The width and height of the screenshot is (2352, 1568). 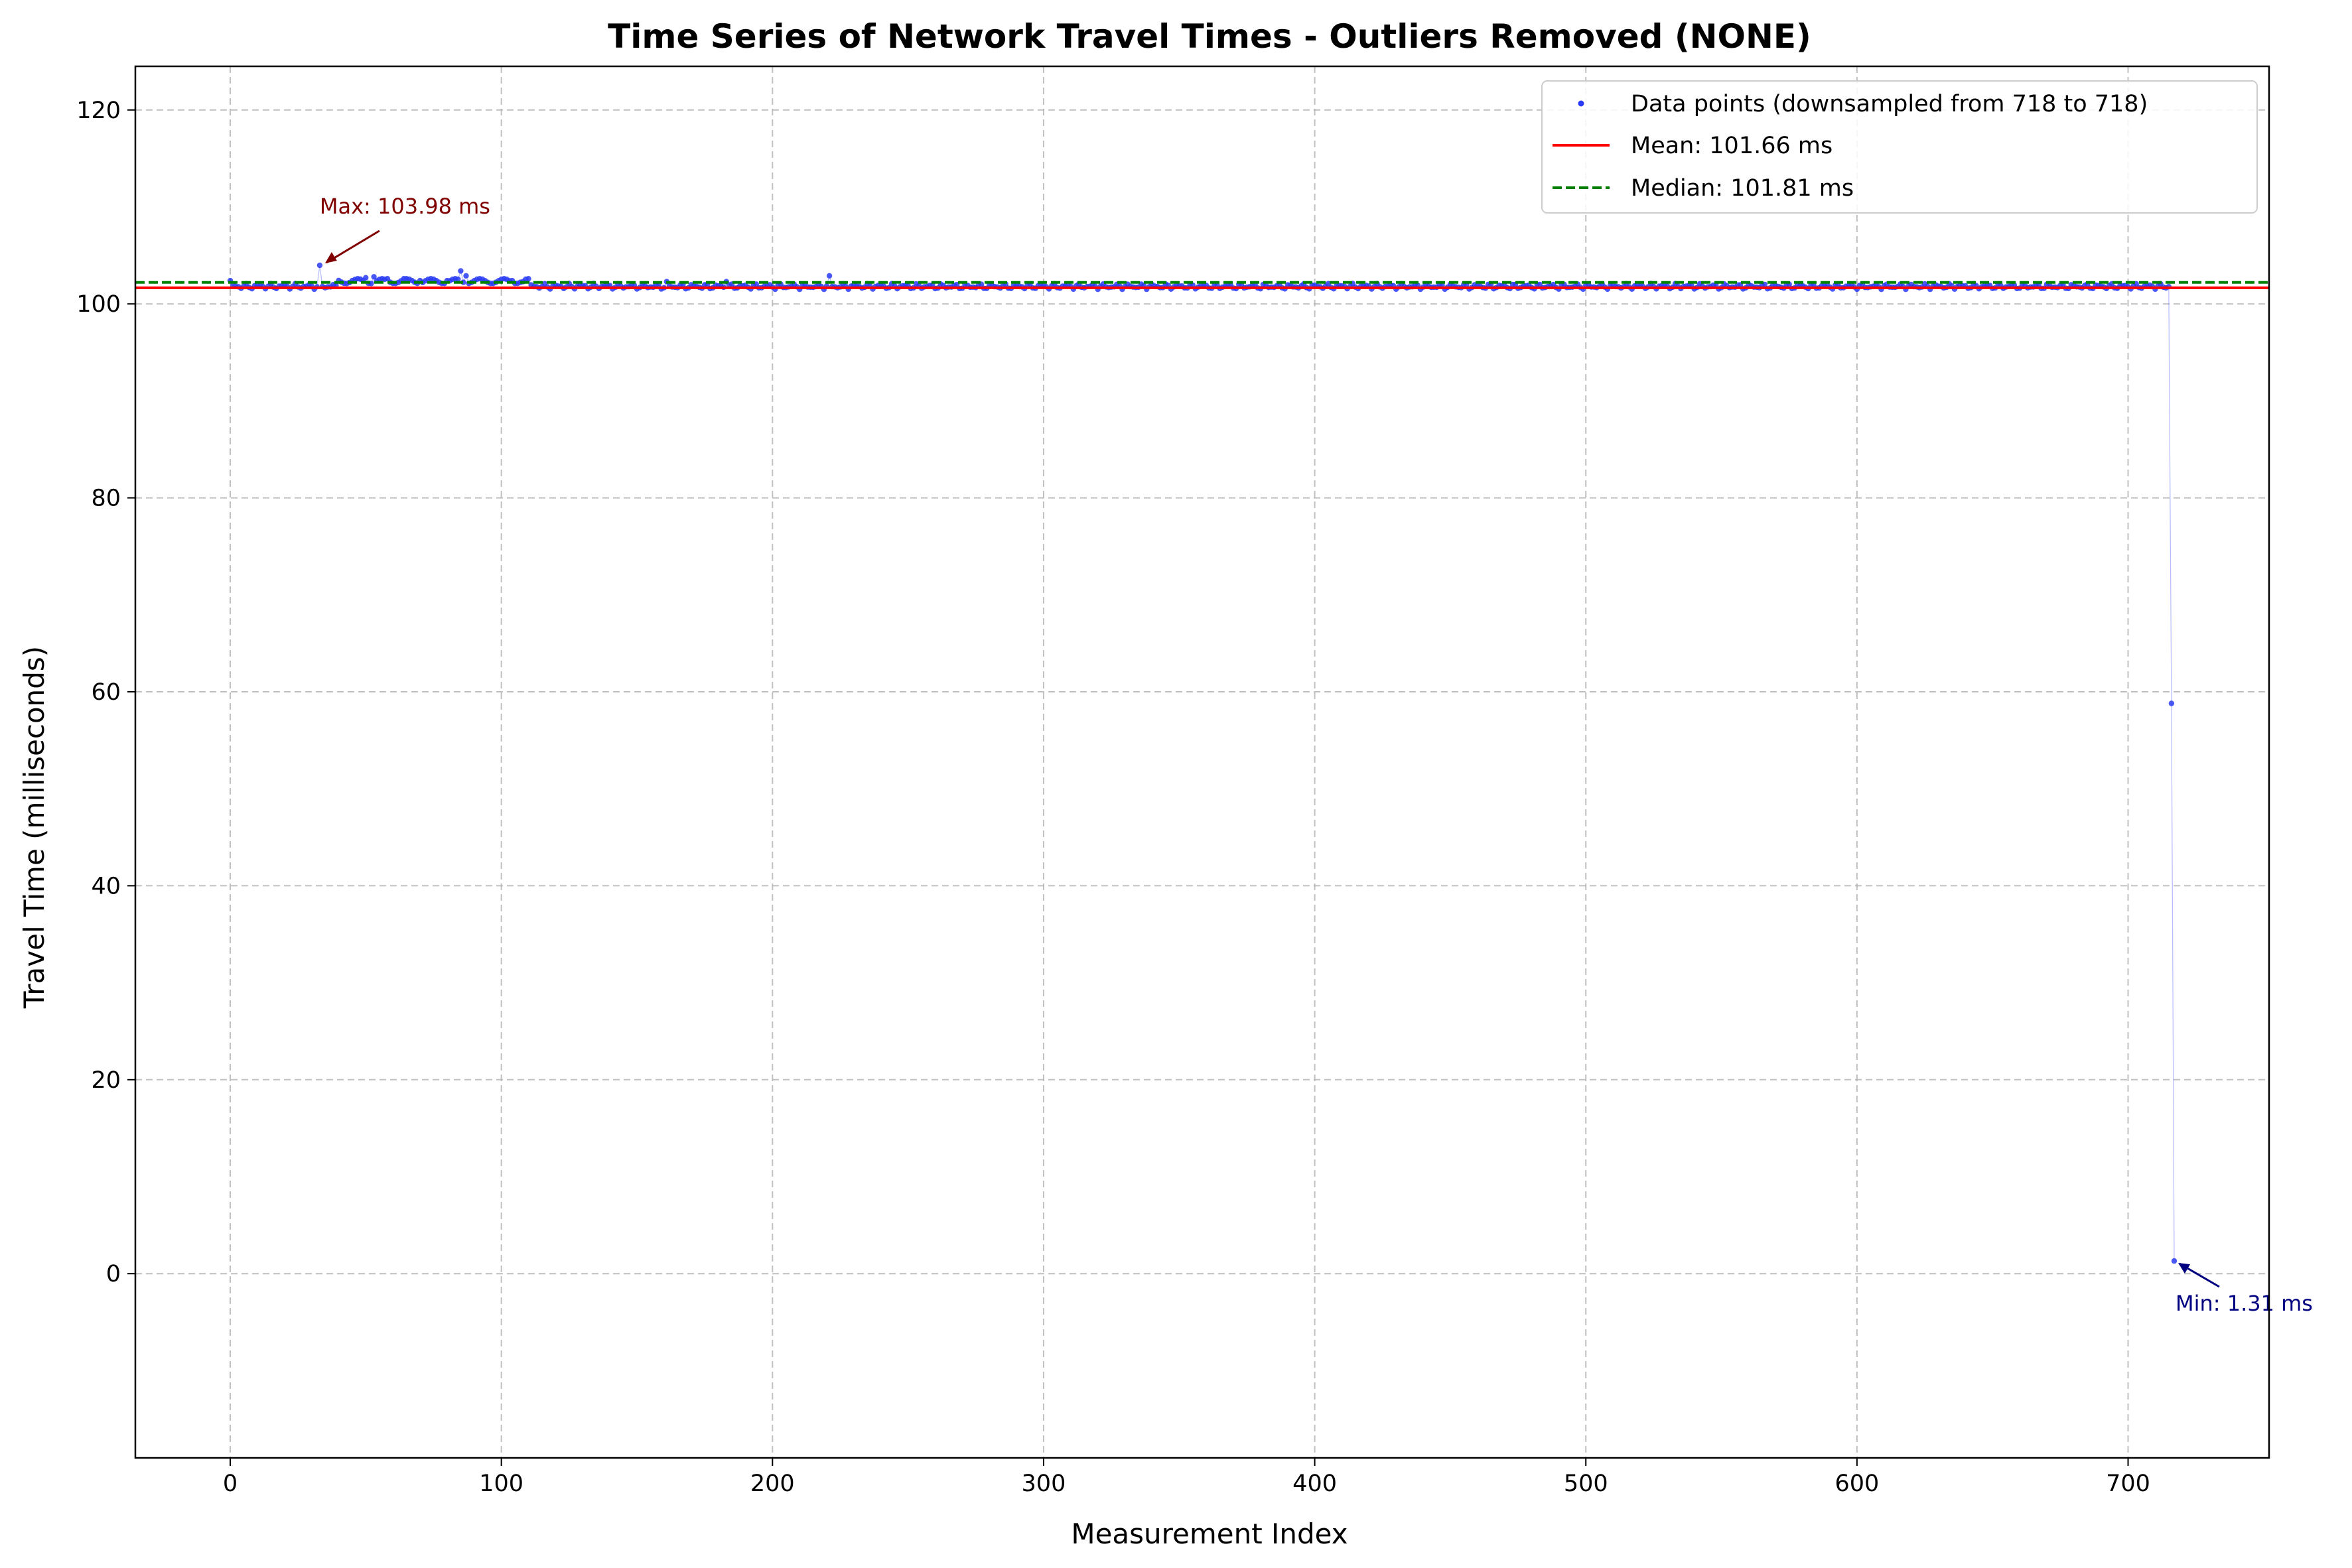 I want to click on legend-label-mean: Mean: 101.66 ms, so click(x=1732, y=146).